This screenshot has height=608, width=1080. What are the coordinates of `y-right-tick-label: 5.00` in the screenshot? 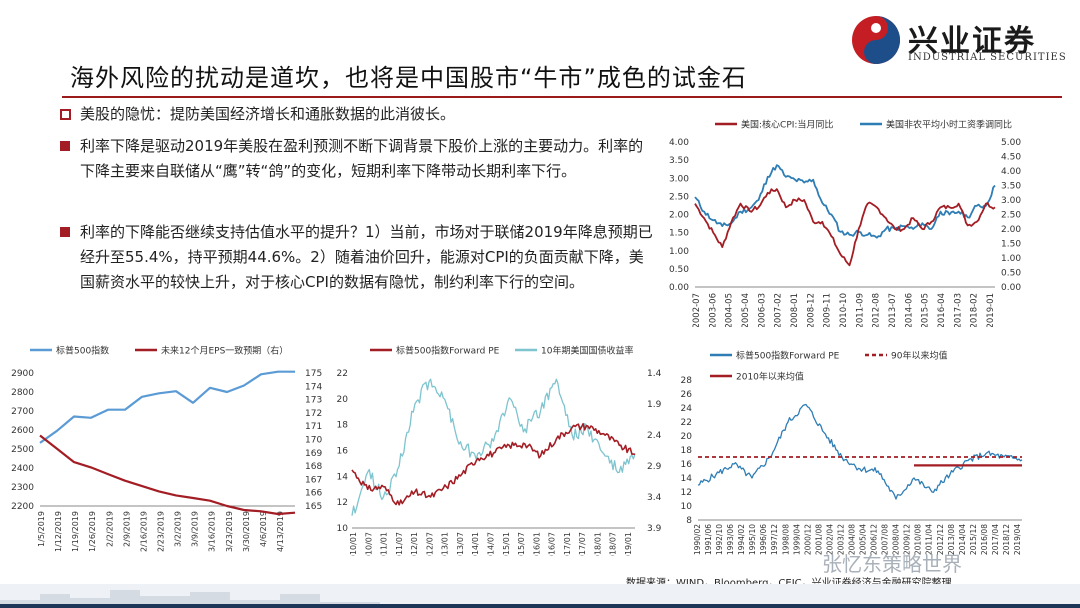 It's located at (1011, 143).